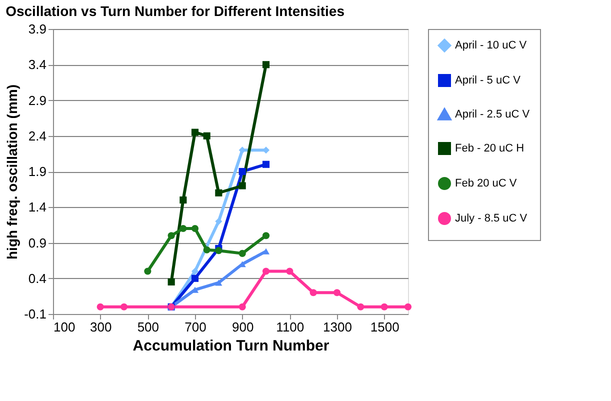  I want to click on x-axis-title: Accumulation Turn Number, so click(231, 346).